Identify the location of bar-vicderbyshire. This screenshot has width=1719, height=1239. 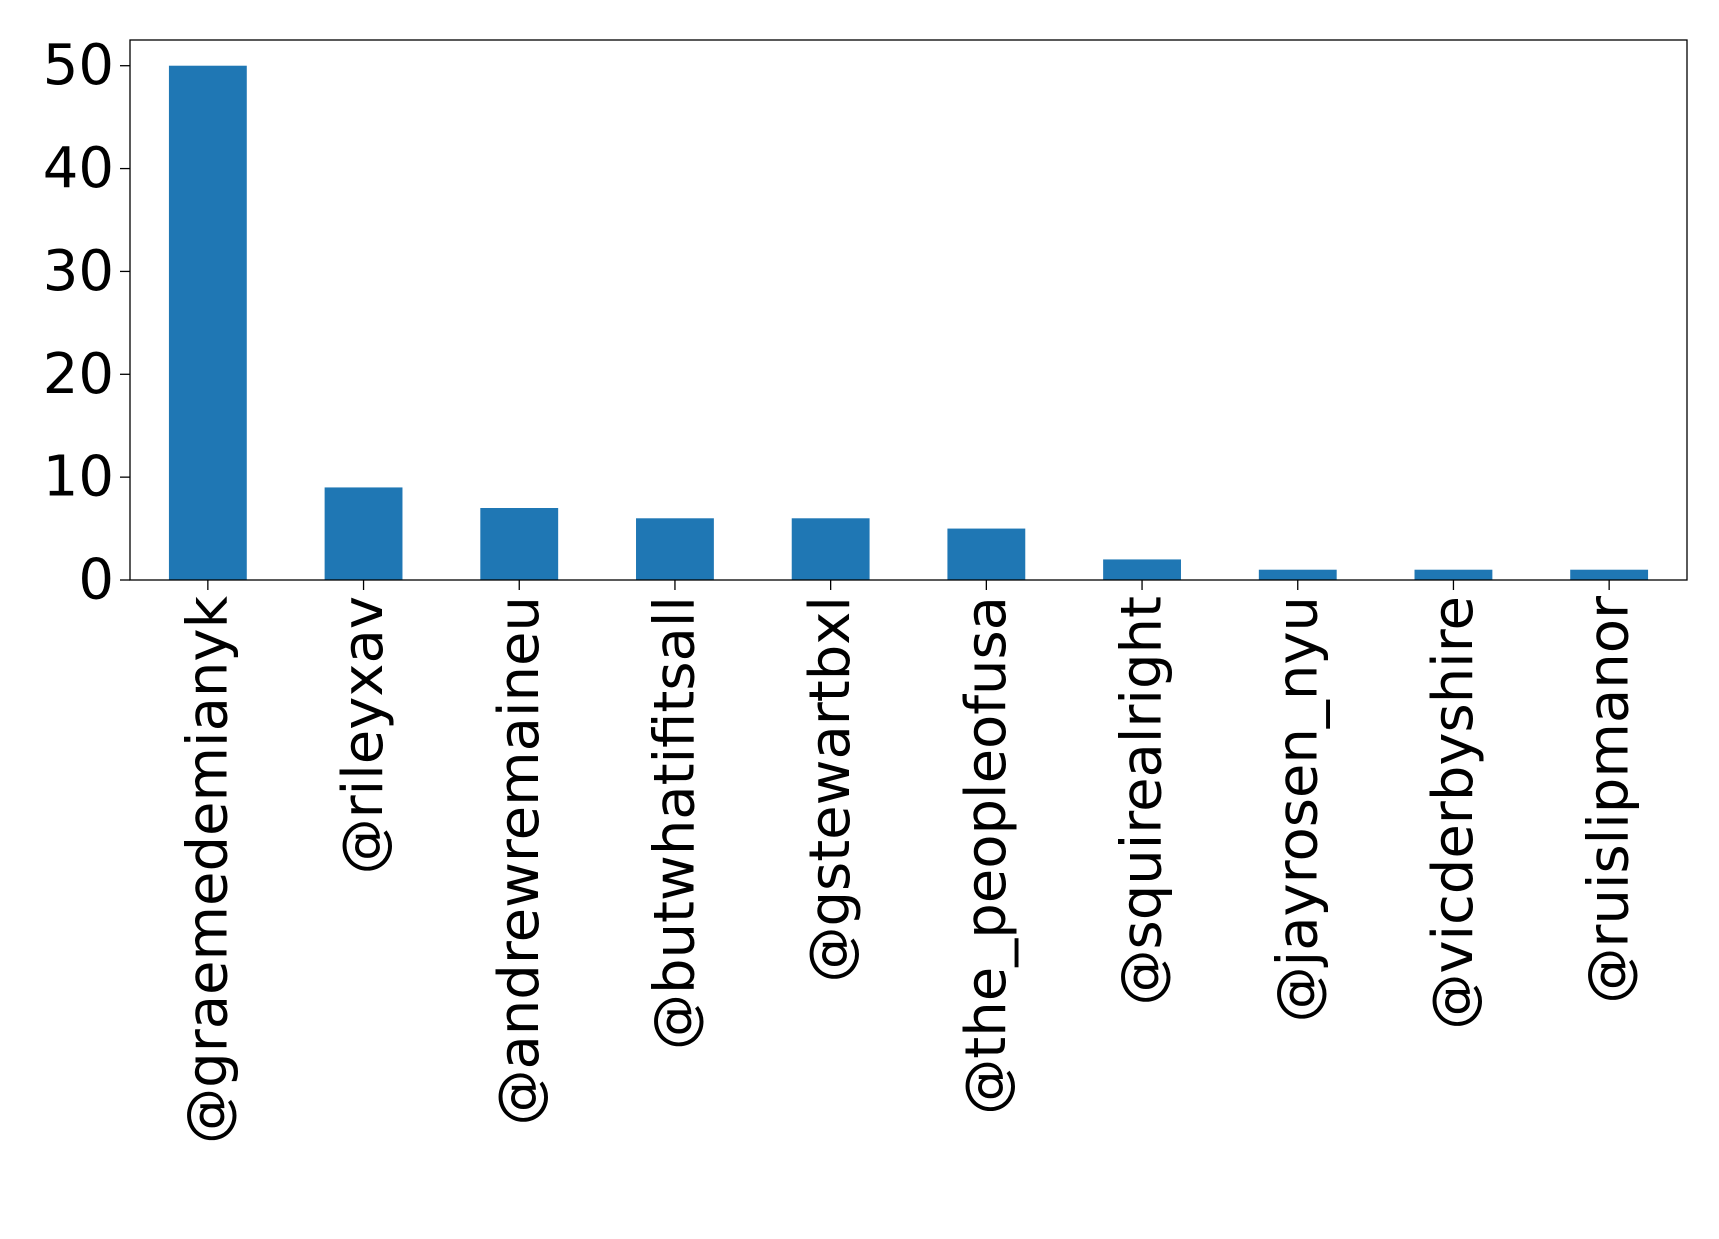
(1453, 574).